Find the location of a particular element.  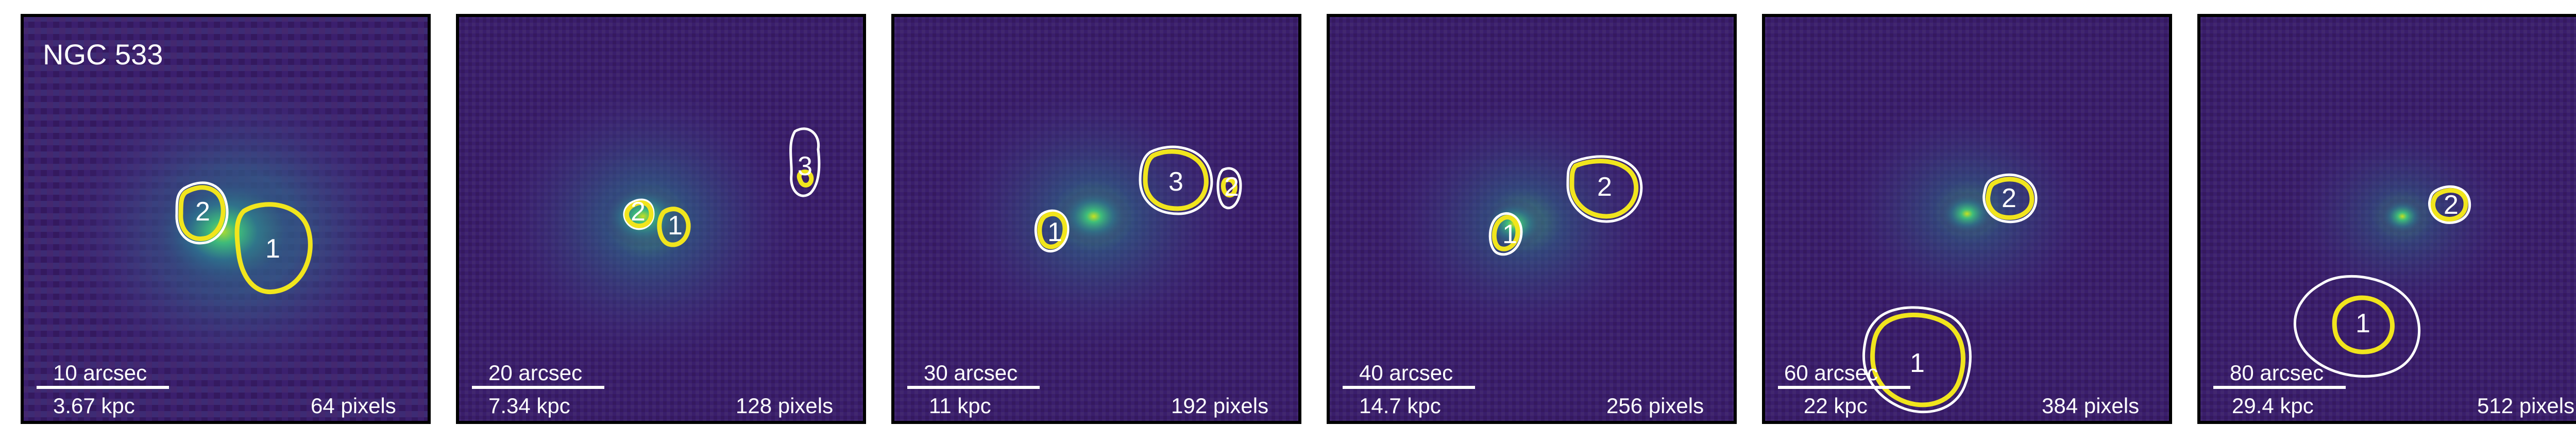

scale-kpc: 14.7 kpc is located at coordinates (1400, 406).